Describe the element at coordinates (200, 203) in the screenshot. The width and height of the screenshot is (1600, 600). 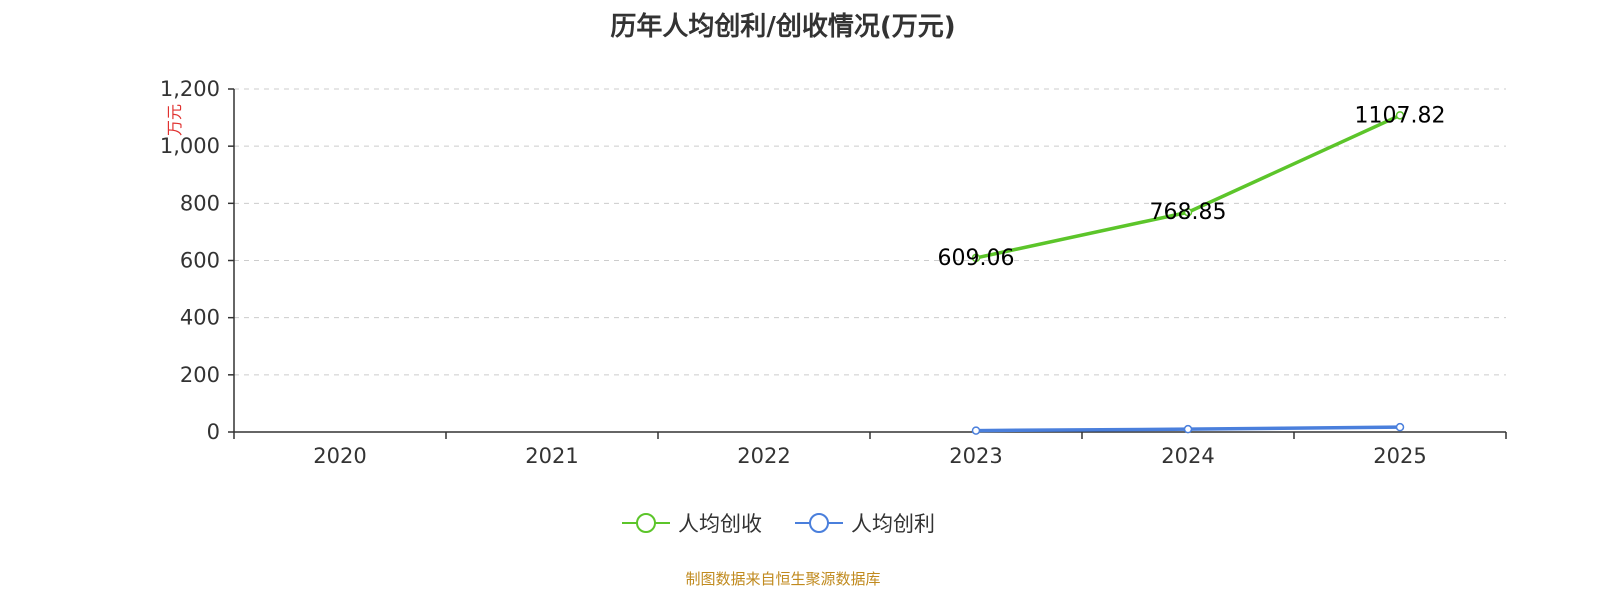
I see `y-tick-label: 800` at that location.